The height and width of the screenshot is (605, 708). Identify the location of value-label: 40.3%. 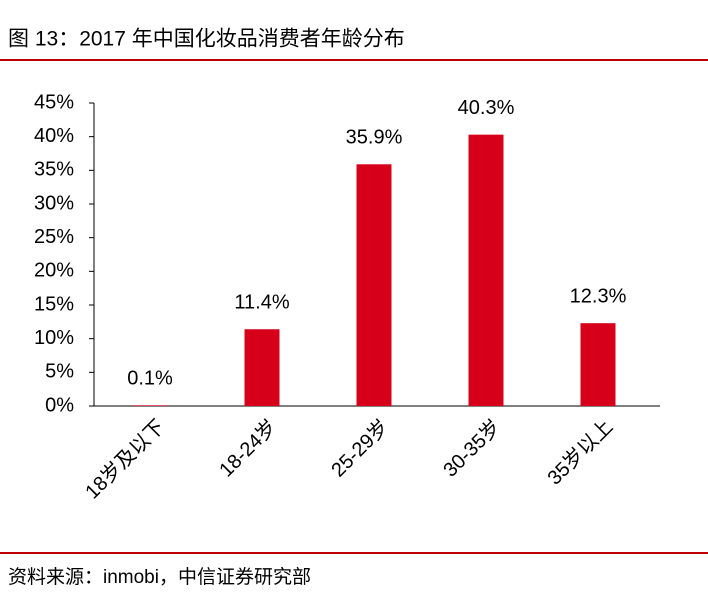
(486, 108).